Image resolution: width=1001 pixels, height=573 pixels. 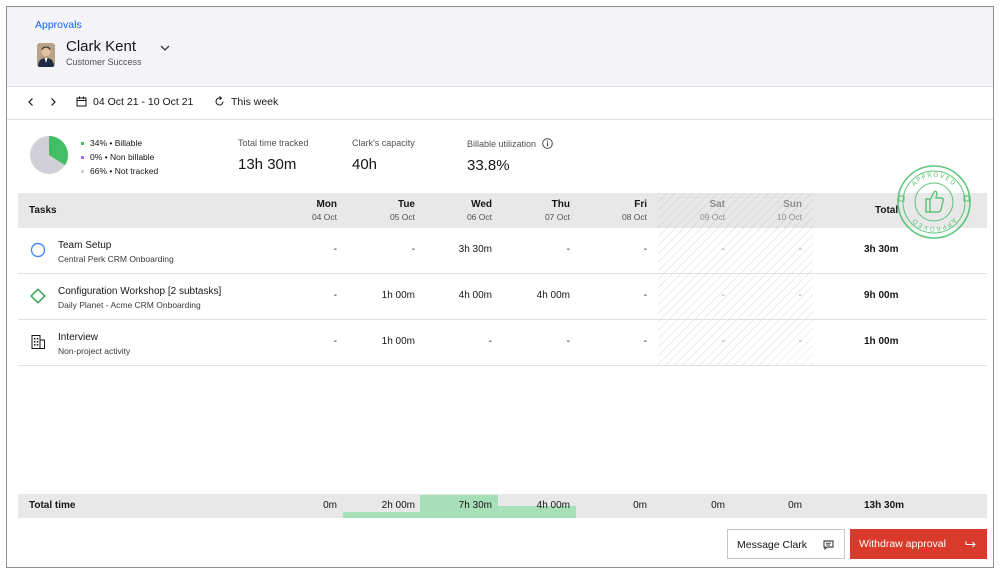 I want to click on column-header-total: Total, so click(x=887, y=210).